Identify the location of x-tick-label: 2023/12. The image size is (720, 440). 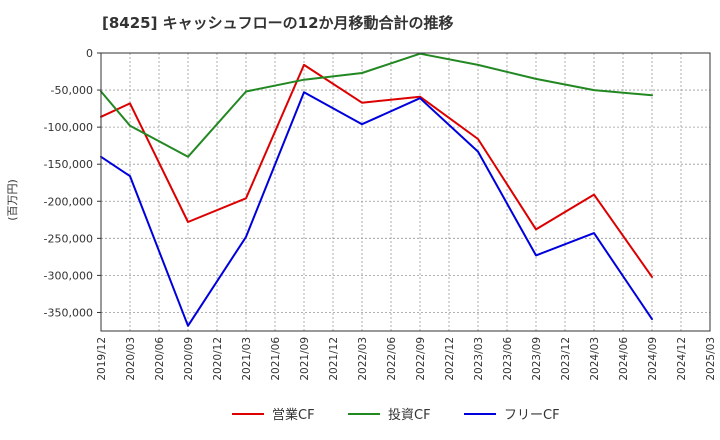
(566, 359).